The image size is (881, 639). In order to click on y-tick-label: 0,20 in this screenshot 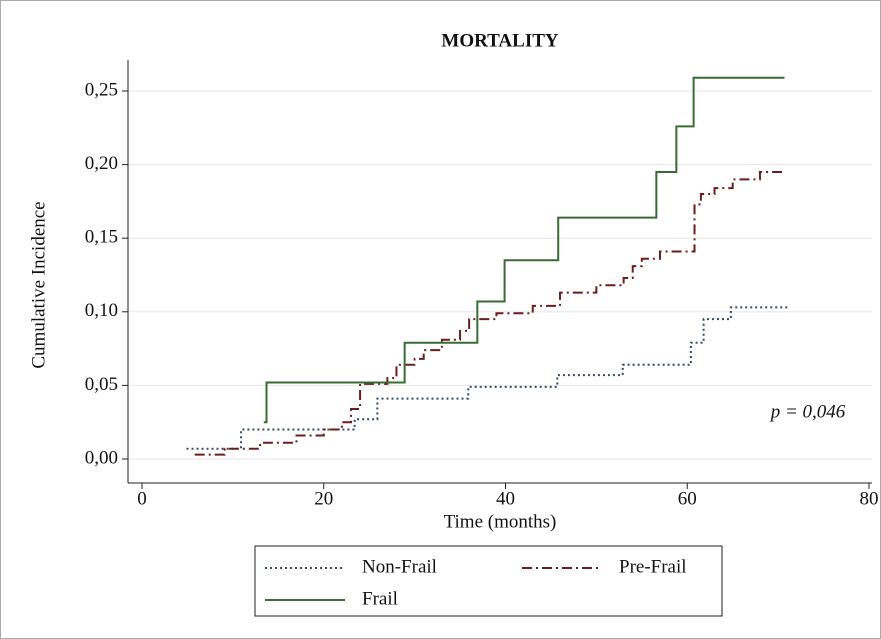, I will do `click(101, 163)`.